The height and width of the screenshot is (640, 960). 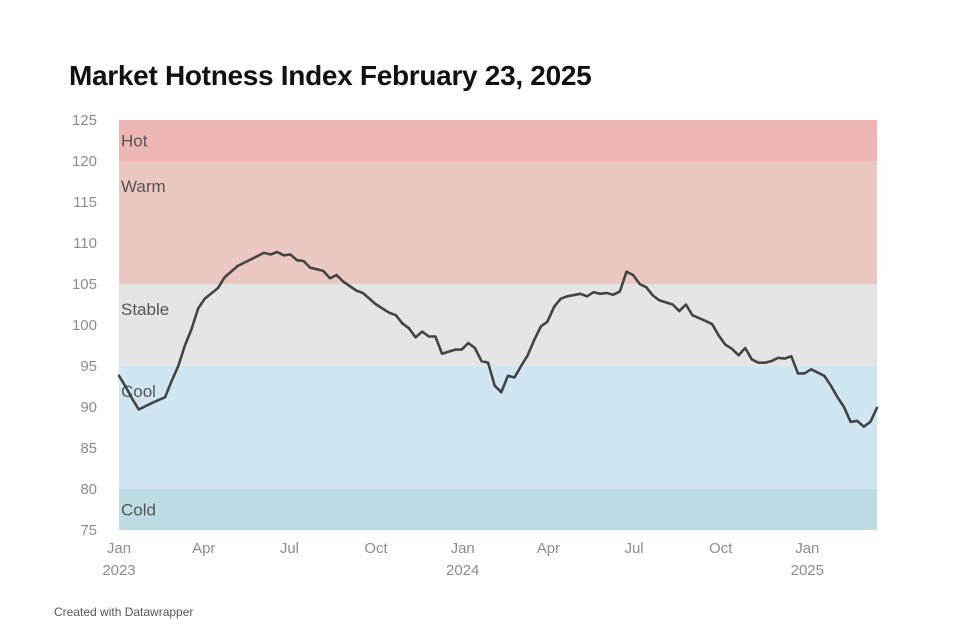 What do you see at coordinates (145, 309) in the screenshot?
I see `band-label-stable: Stable` at bounding box center [145, 309].